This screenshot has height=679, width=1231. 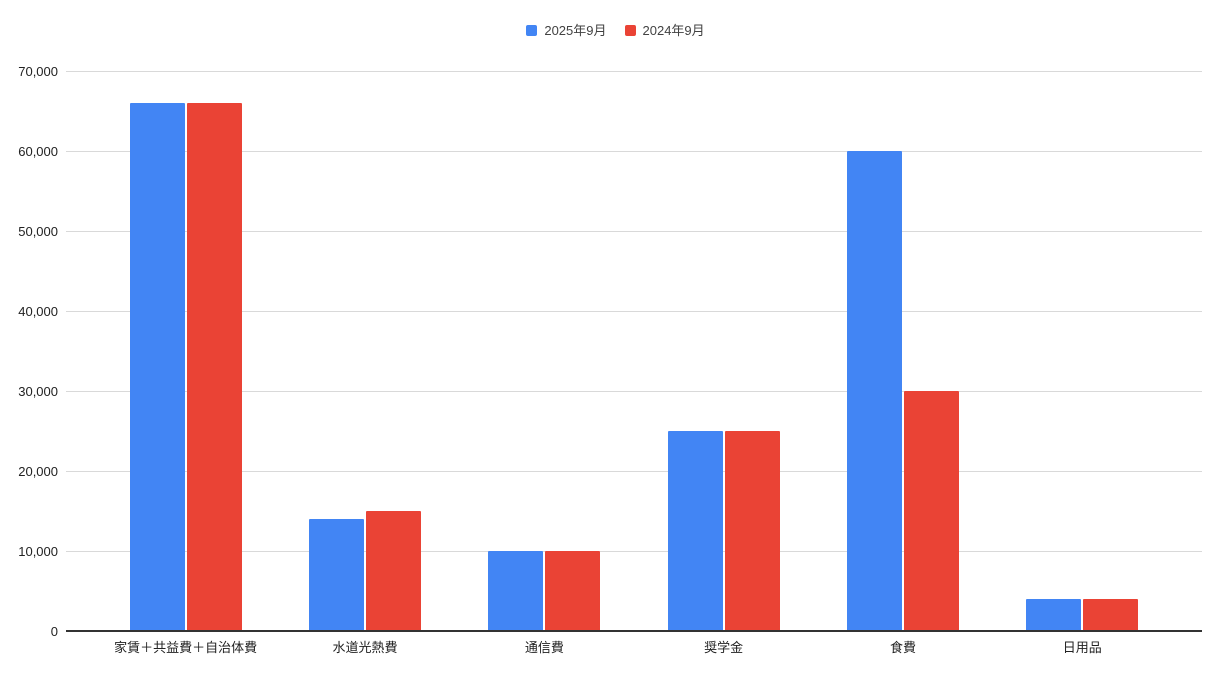 What do you see at coordinates (634, 231) in the screenshot?
I see `gridline-50,000` at bounding box center [634, 231].